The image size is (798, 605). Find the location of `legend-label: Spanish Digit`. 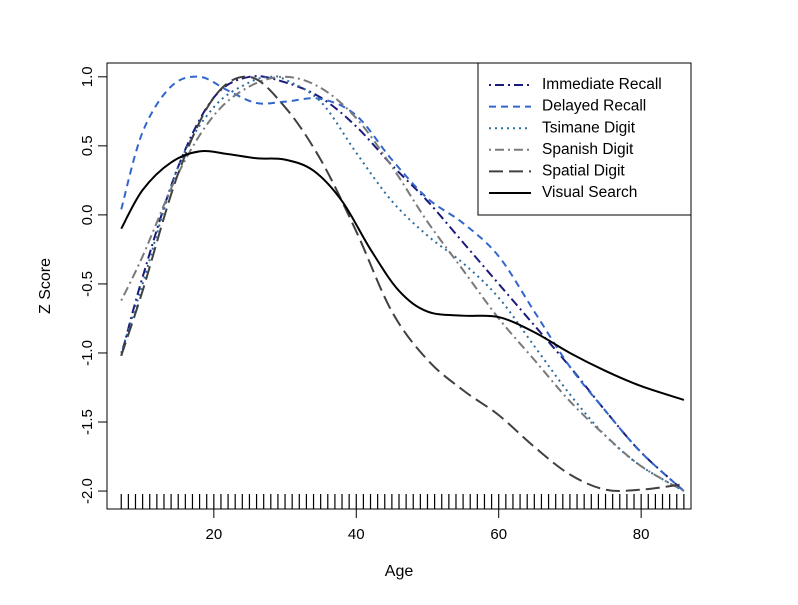

legend-label: Spanish Digit is located at coordinates (588, 149).